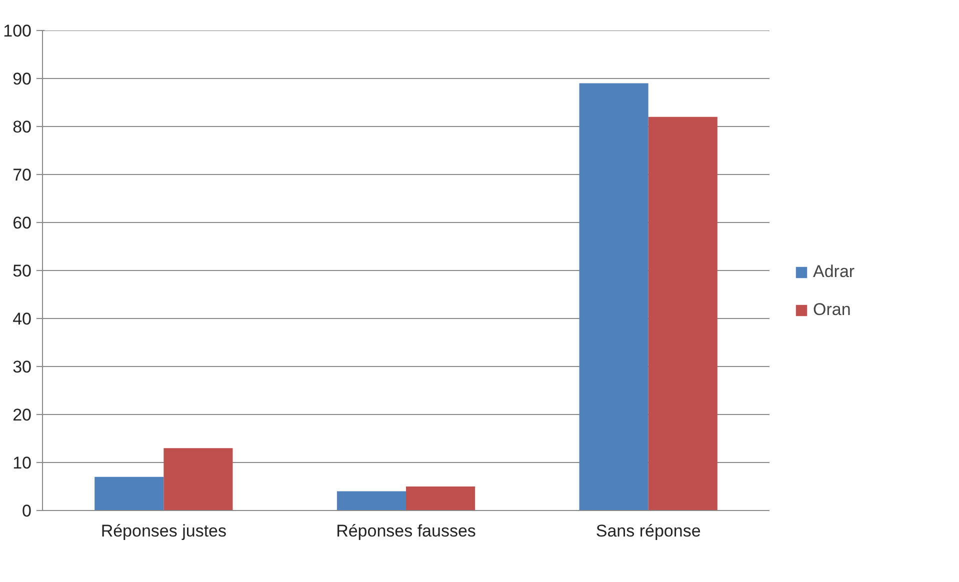 This screenshot has height=582, width=959. I want to click on x-tick-label: Sans réponse, so click(648, 531).